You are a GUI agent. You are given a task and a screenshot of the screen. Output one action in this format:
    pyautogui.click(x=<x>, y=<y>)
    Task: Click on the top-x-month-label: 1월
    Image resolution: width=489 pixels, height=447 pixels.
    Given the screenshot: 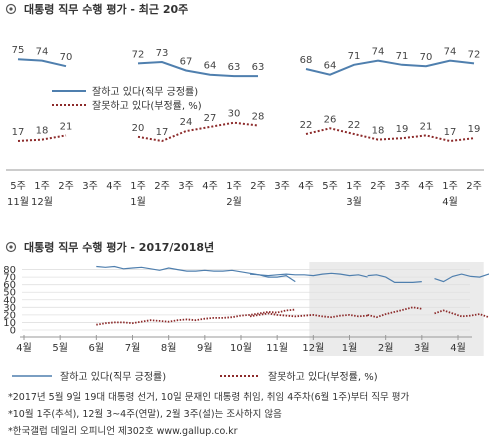 What is the action you would take?
    pyautogui.click(x=138, y=202)
    